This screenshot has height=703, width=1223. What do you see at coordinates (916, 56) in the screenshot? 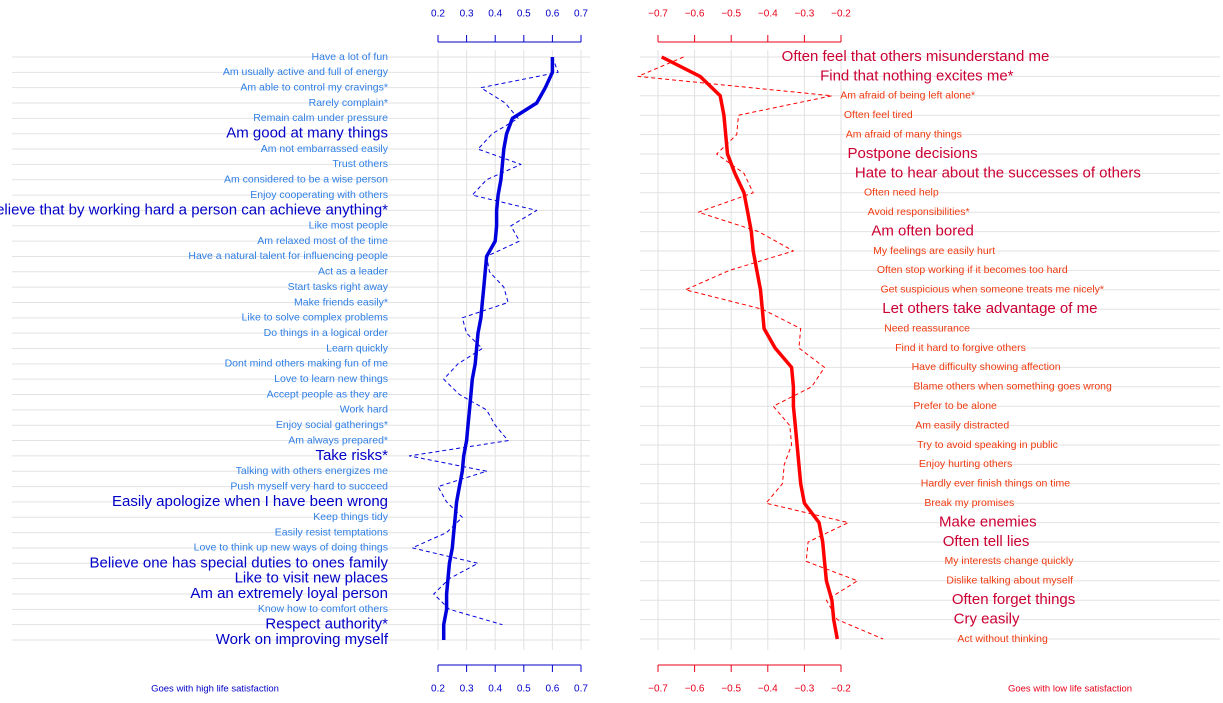
I see `emphasized-label: Often feel that others misunderstand me` at bounding box center [916, 56].